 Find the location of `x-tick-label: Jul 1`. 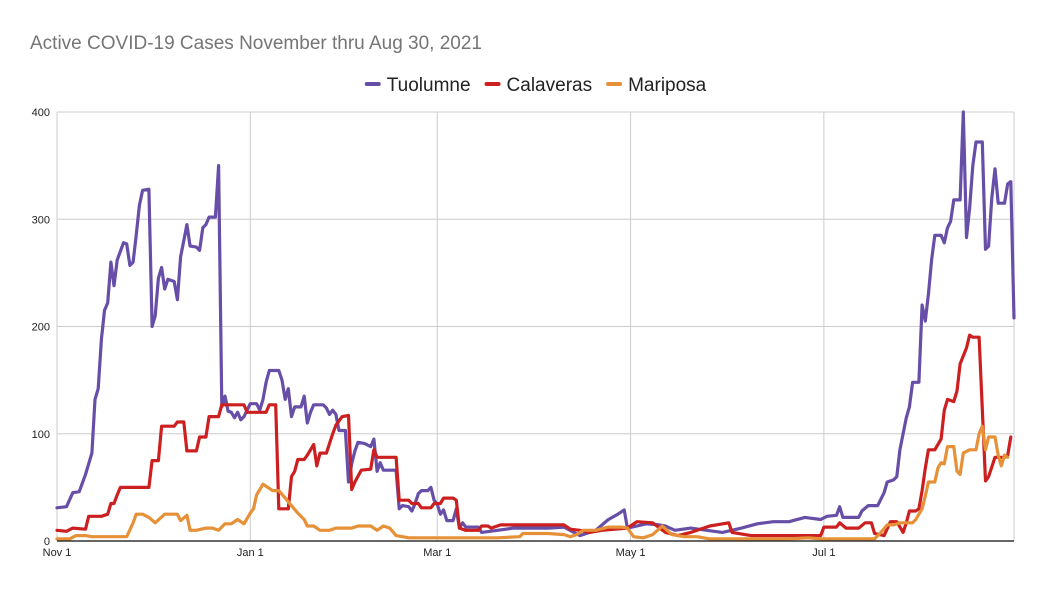

x-tick-label: Jul 1 is located at coordinates (823, 553).